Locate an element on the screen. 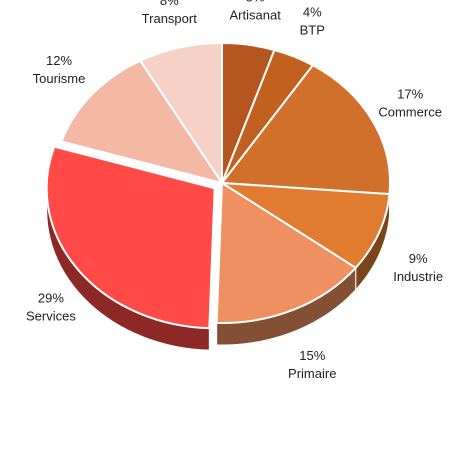 The image size is (450, 450). category-label: Services is located at coordinates (51, 316).